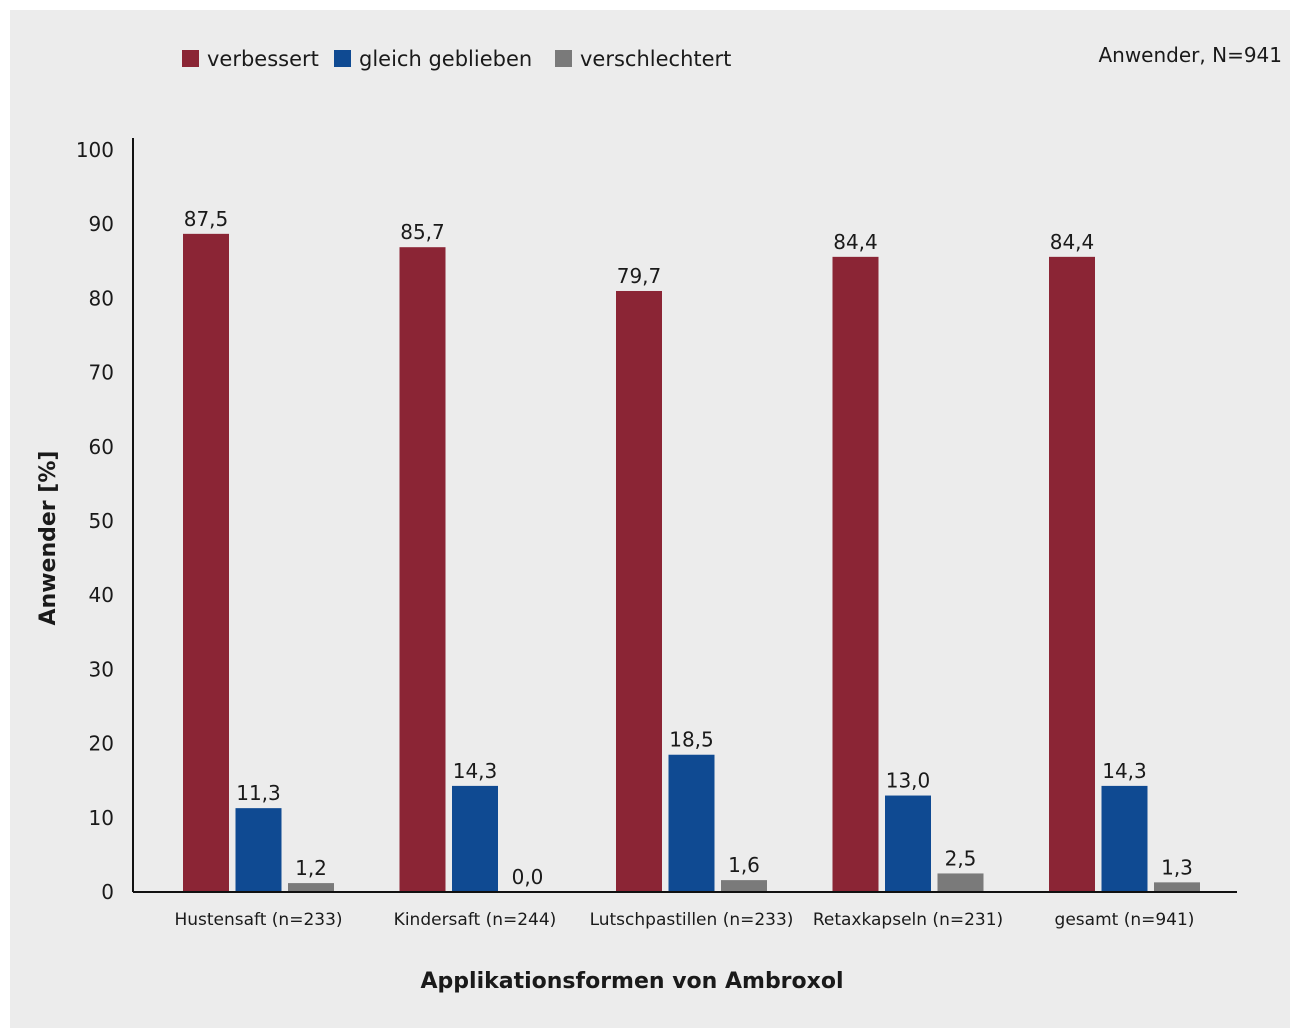  I want to click on y-axis: 0 10 20 30 40 50 60 70 80 90 100, so click(105, 521).